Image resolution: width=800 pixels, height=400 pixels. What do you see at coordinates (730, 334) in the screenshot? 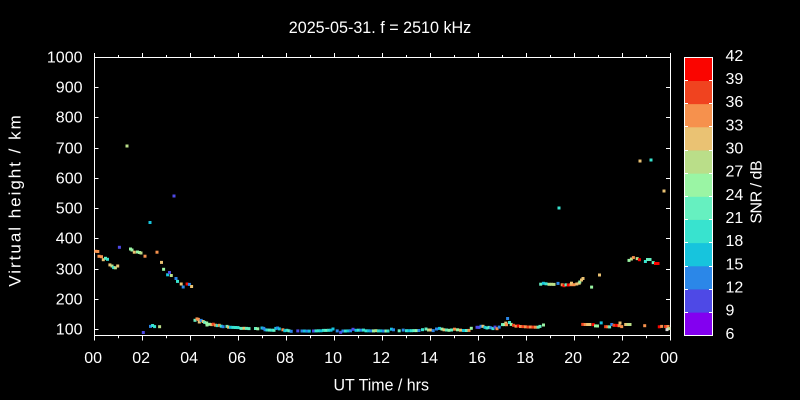
I see `svg-text: 6` at bounding box center [730, 334].